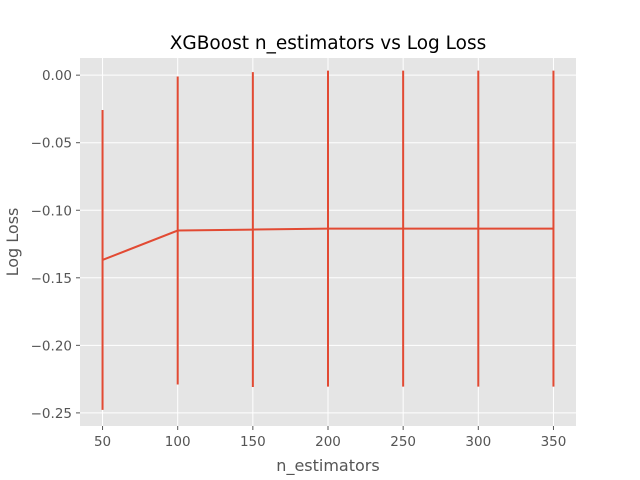  Describe the element at coordinates (554, 442) in the screenshot. I see `x-tick-label: 350` at that location.